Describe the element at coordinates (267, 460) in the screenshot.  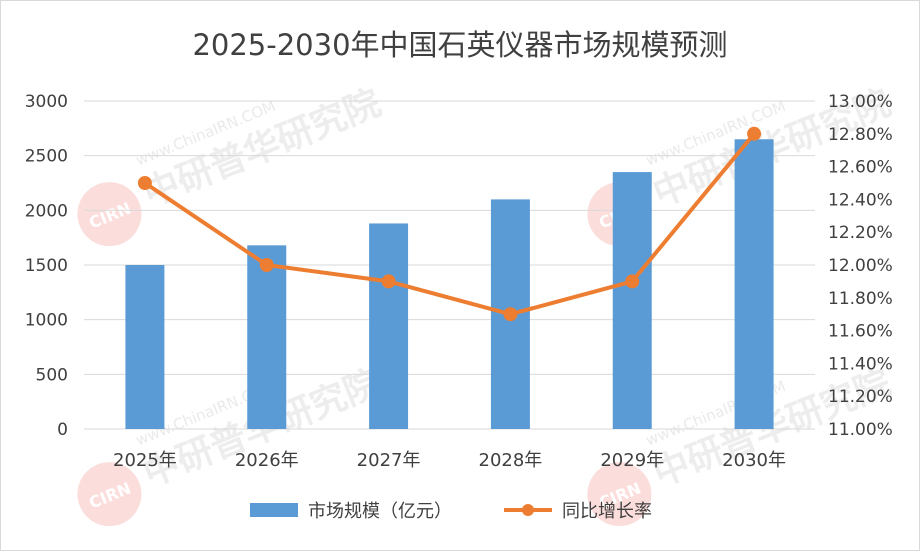
I see `x-tick-label: 2026年` at that location.